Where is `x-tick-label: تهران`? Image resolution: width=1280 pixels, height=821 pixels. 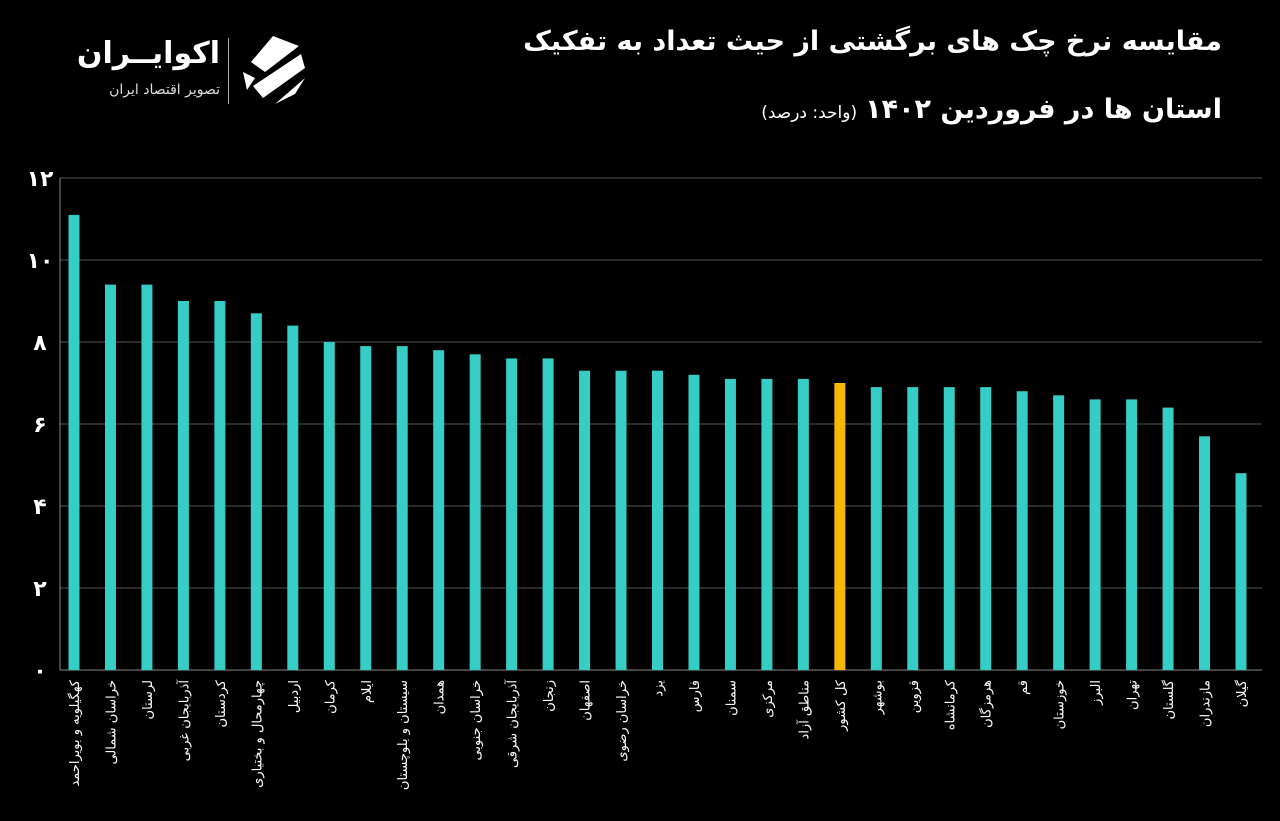
x-tick-label: تهران is located at coordinates (1133, 695).